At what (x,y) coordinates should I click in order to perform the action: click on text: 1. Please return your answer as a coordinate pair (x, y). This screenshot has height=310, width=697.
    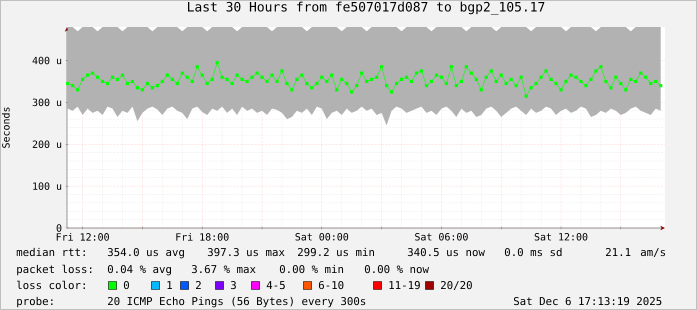
    Looking at the image, I should click on (170, 285).